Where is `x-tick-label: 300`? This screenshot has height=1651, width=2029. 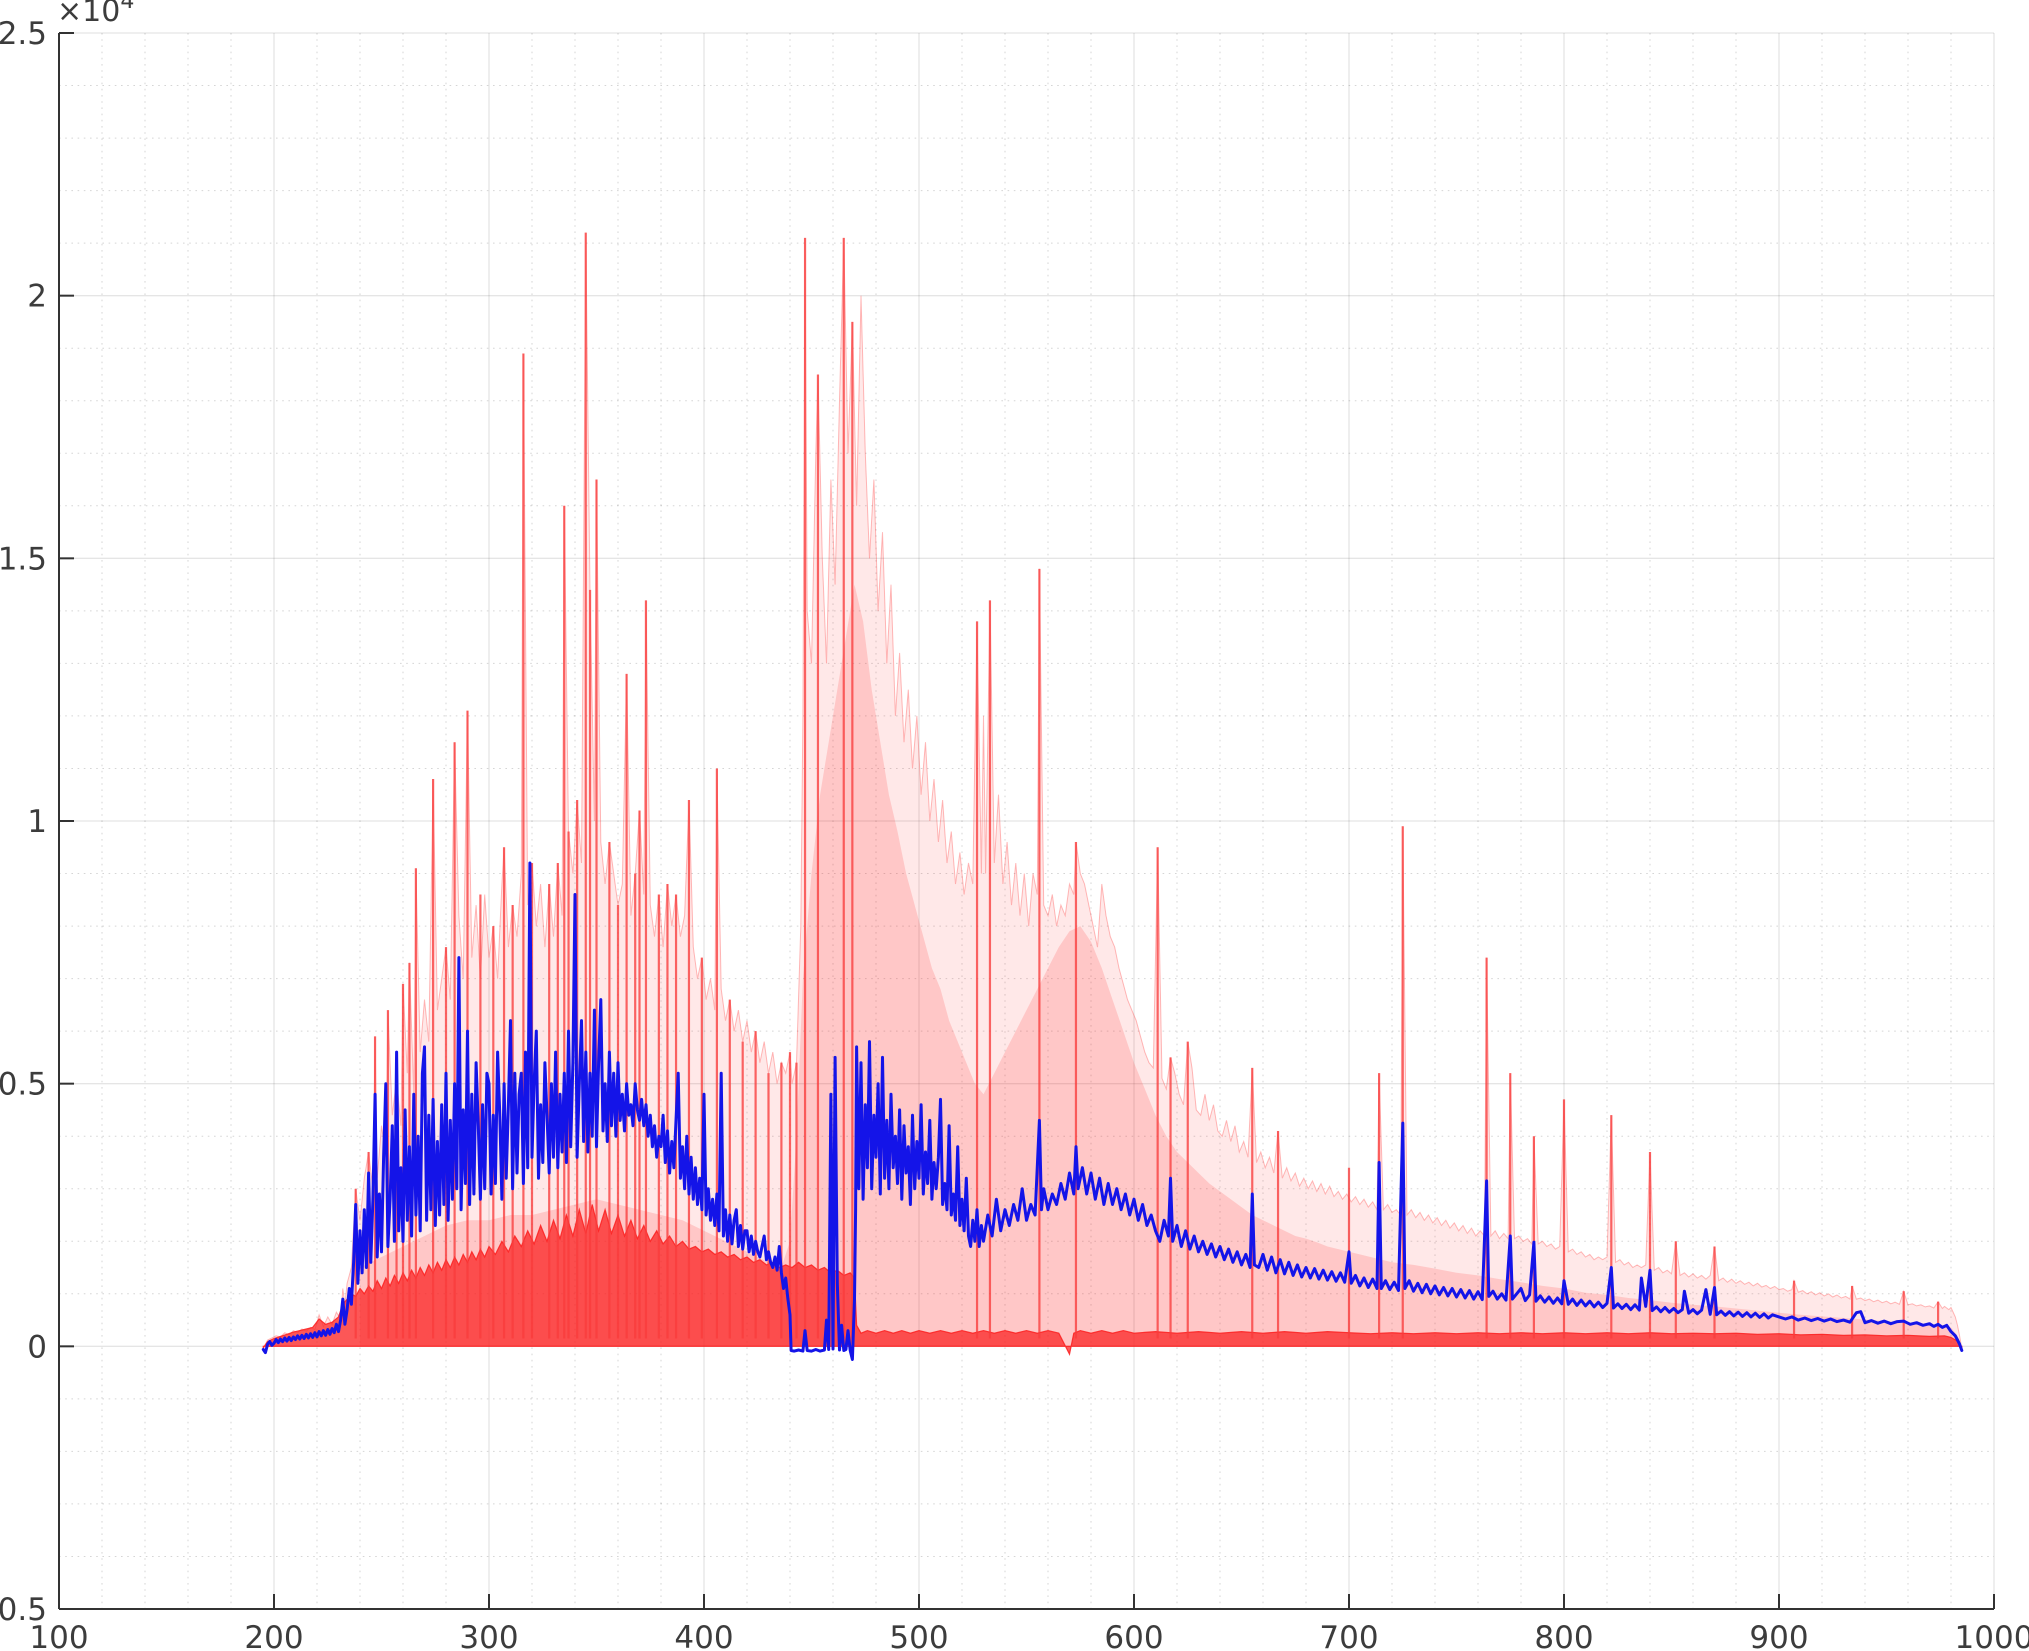 x-tick-label: 300 is located at coordinates (488, 1635).